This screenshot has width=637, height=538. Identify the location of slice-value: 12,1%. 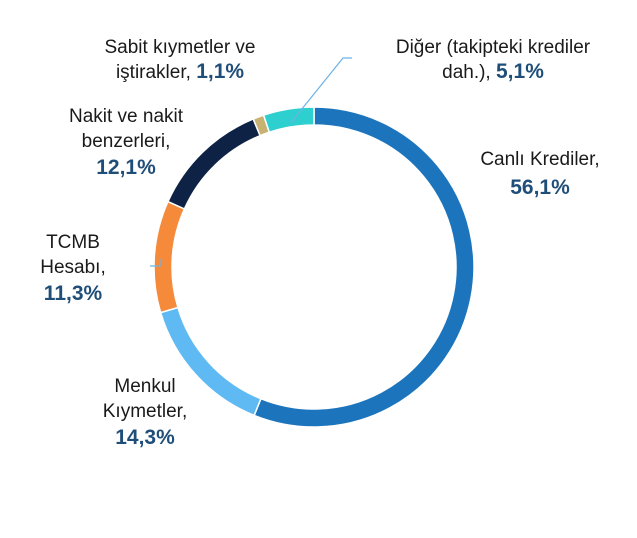
(126, 167).